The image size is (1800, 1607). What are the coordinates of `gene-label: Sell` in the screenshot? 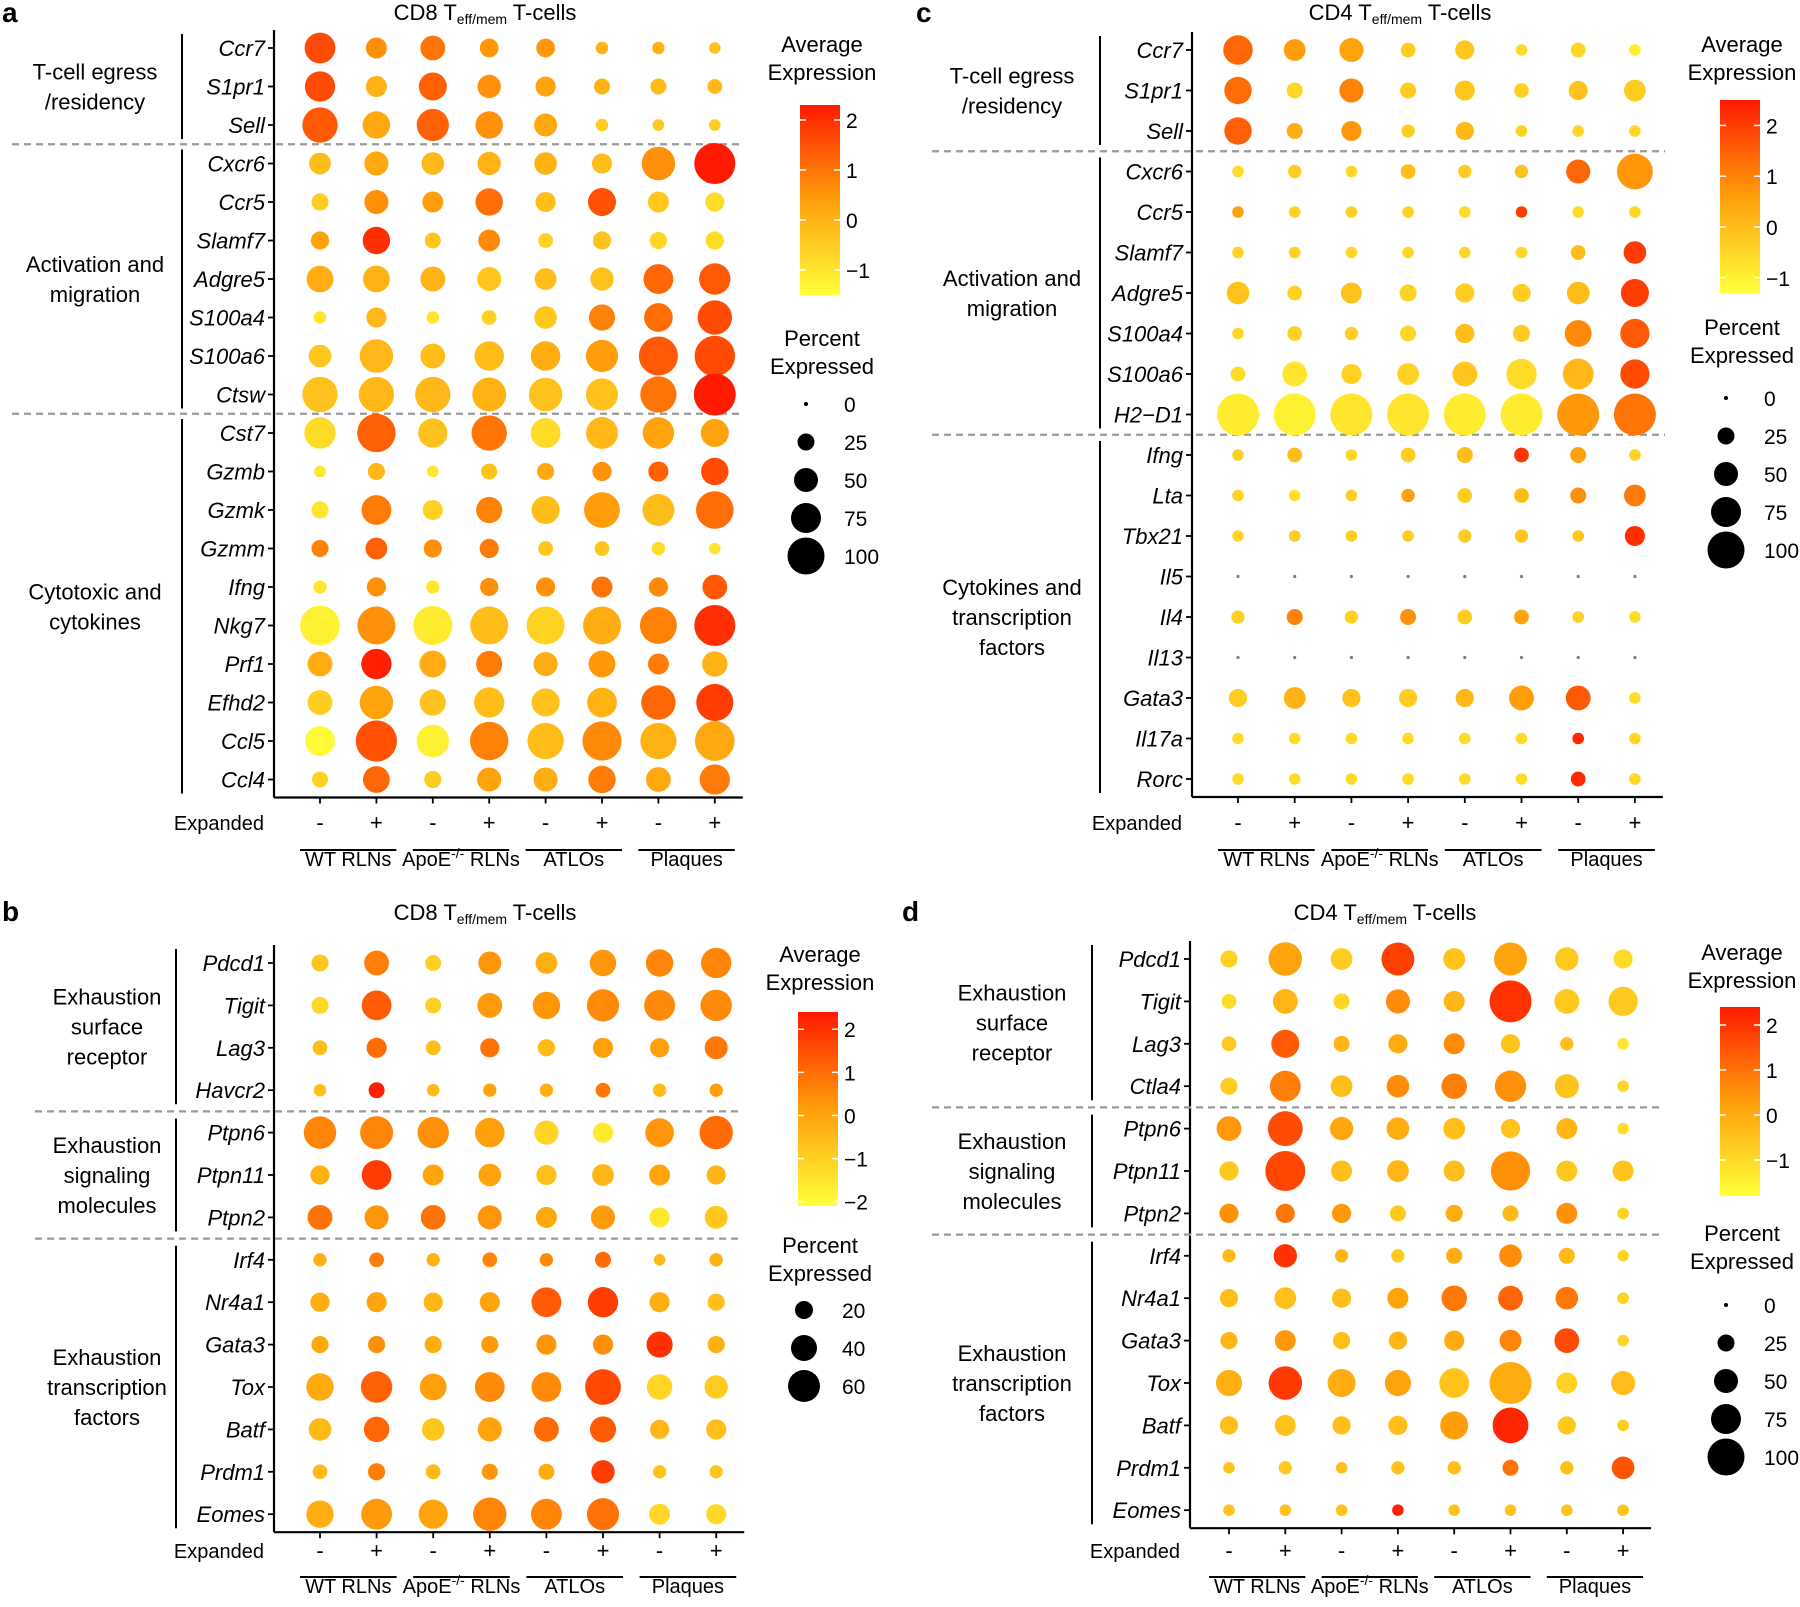 It's located at (247, 125).